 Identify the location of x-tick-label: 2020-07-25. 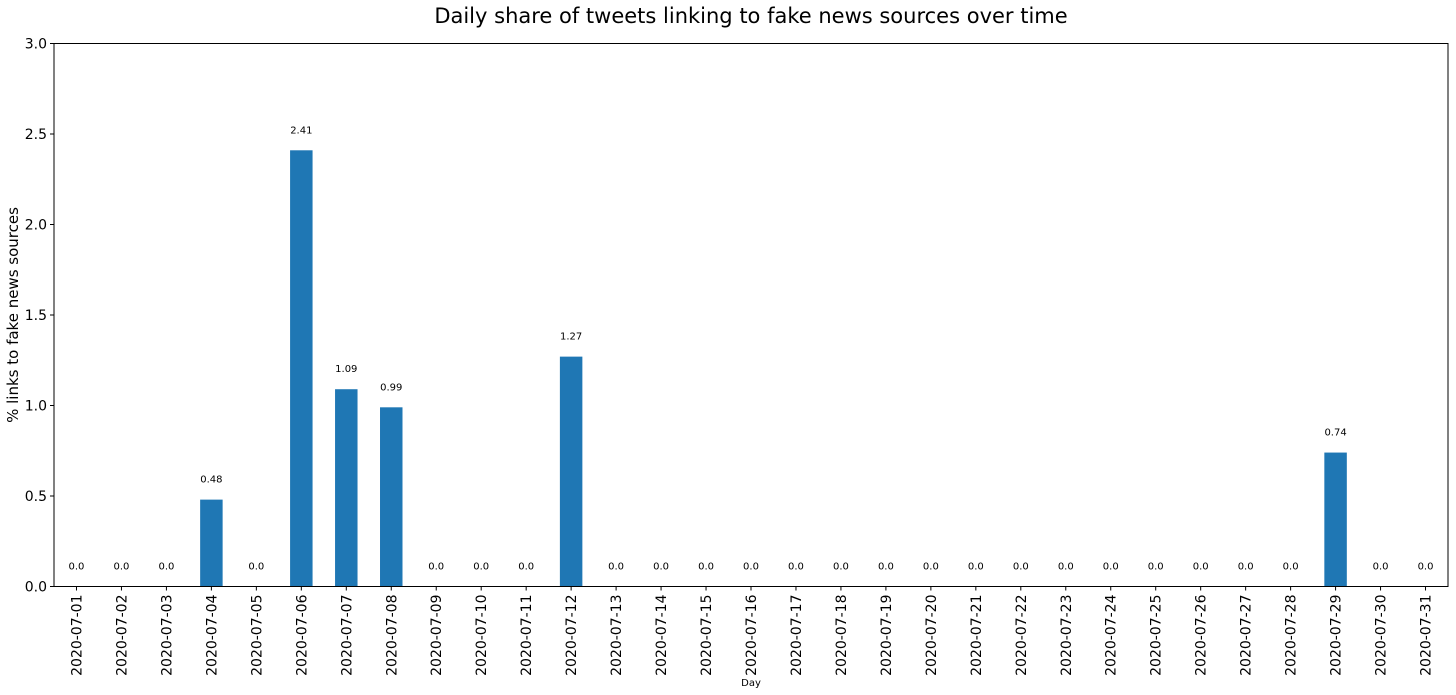
(1157, 635).